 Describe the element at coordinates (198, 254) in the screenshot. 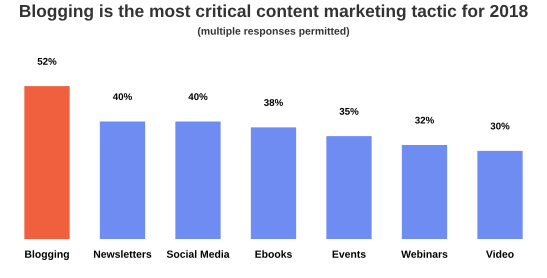

I see `x-tick-label: Social Media` at that location.